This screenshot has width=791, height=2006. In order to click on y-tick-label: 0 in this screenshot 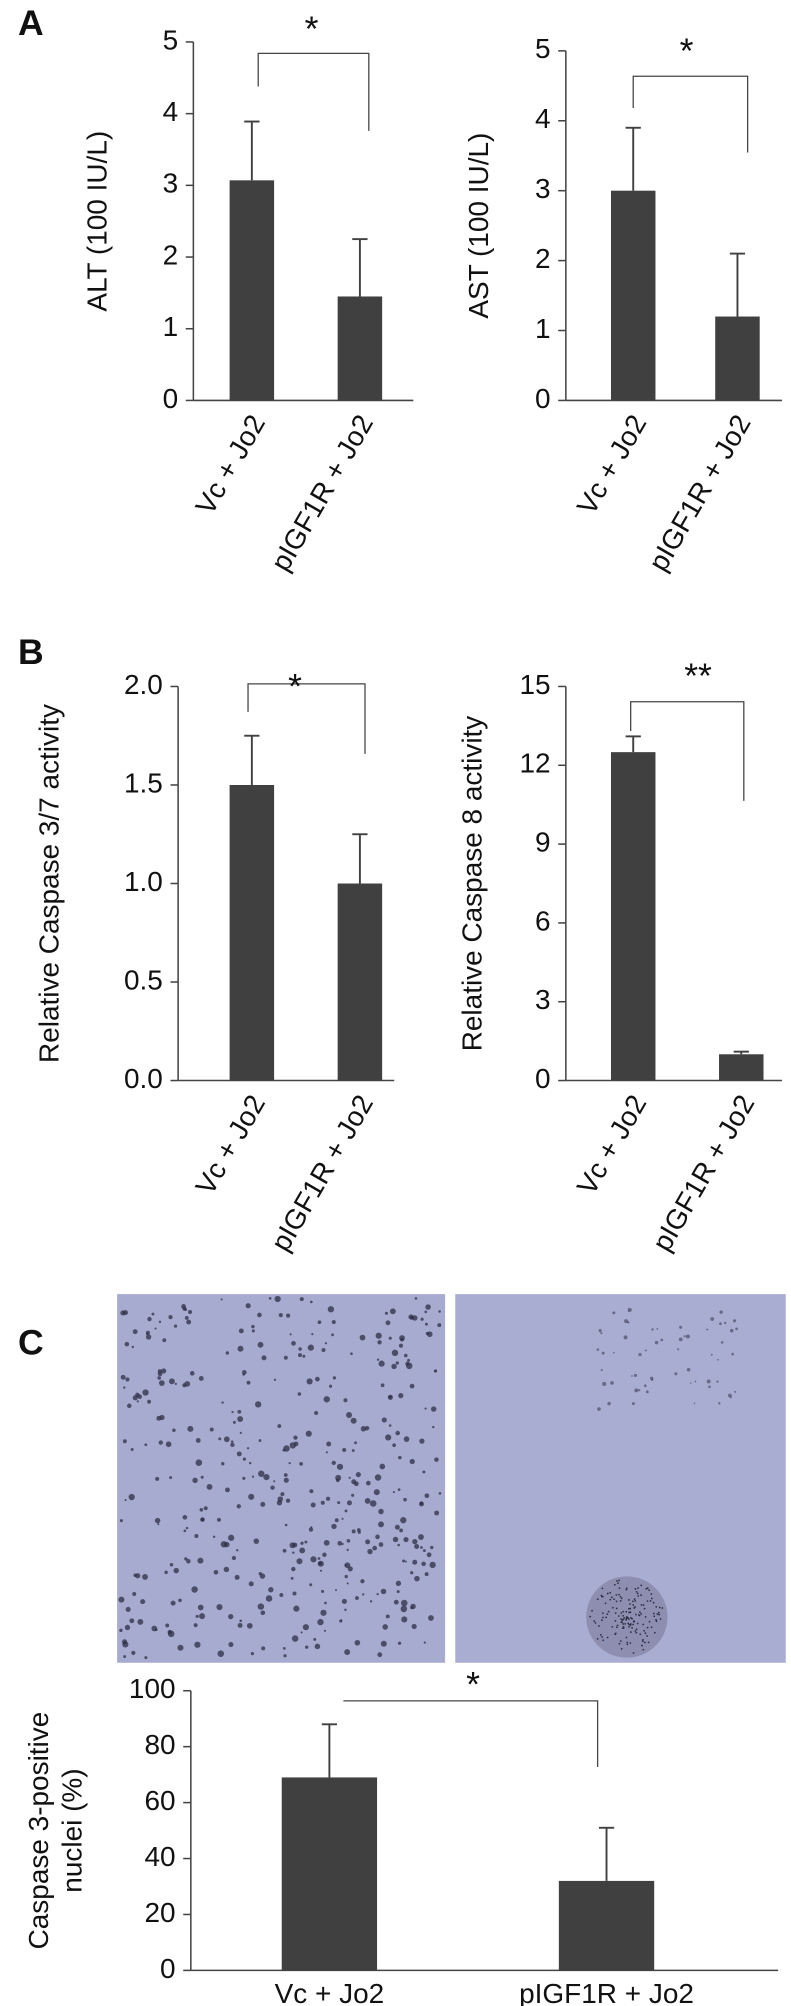, I will do `click(543, 398)`.